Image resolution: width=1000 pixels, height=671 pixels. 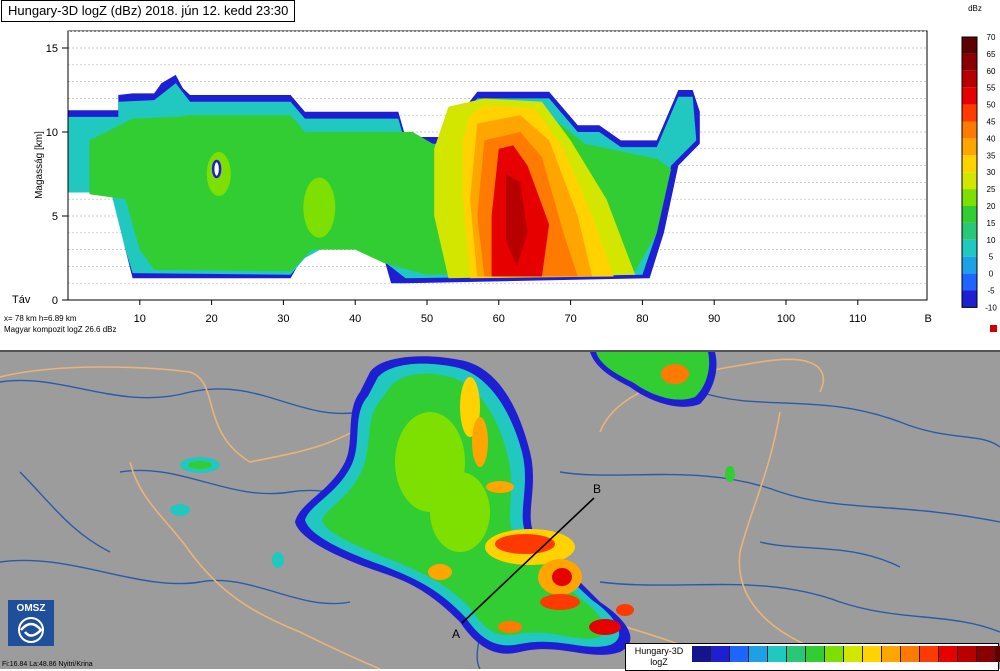 What do you see at coordinates (40, 318) in the screenshot?
I see `cursor-position-text: x= 78 km h=6.89 km` at bounding box center [40, 318].